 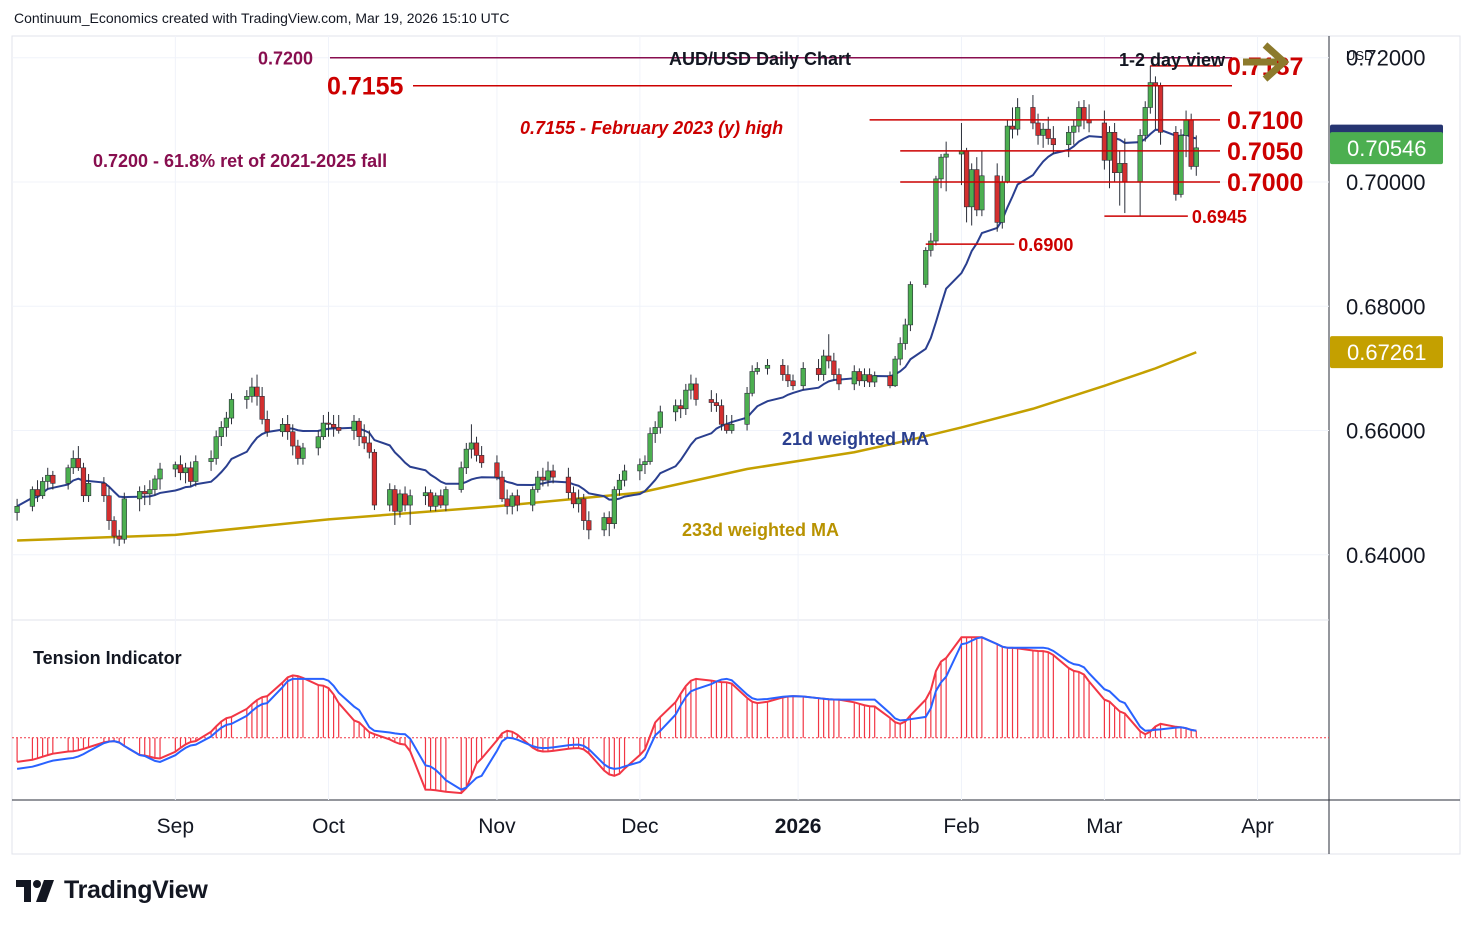 What do you see at coordinates (1359, 55) in the screenshot?
I see `currency-label: USD` at bounding box center [1359, 55].